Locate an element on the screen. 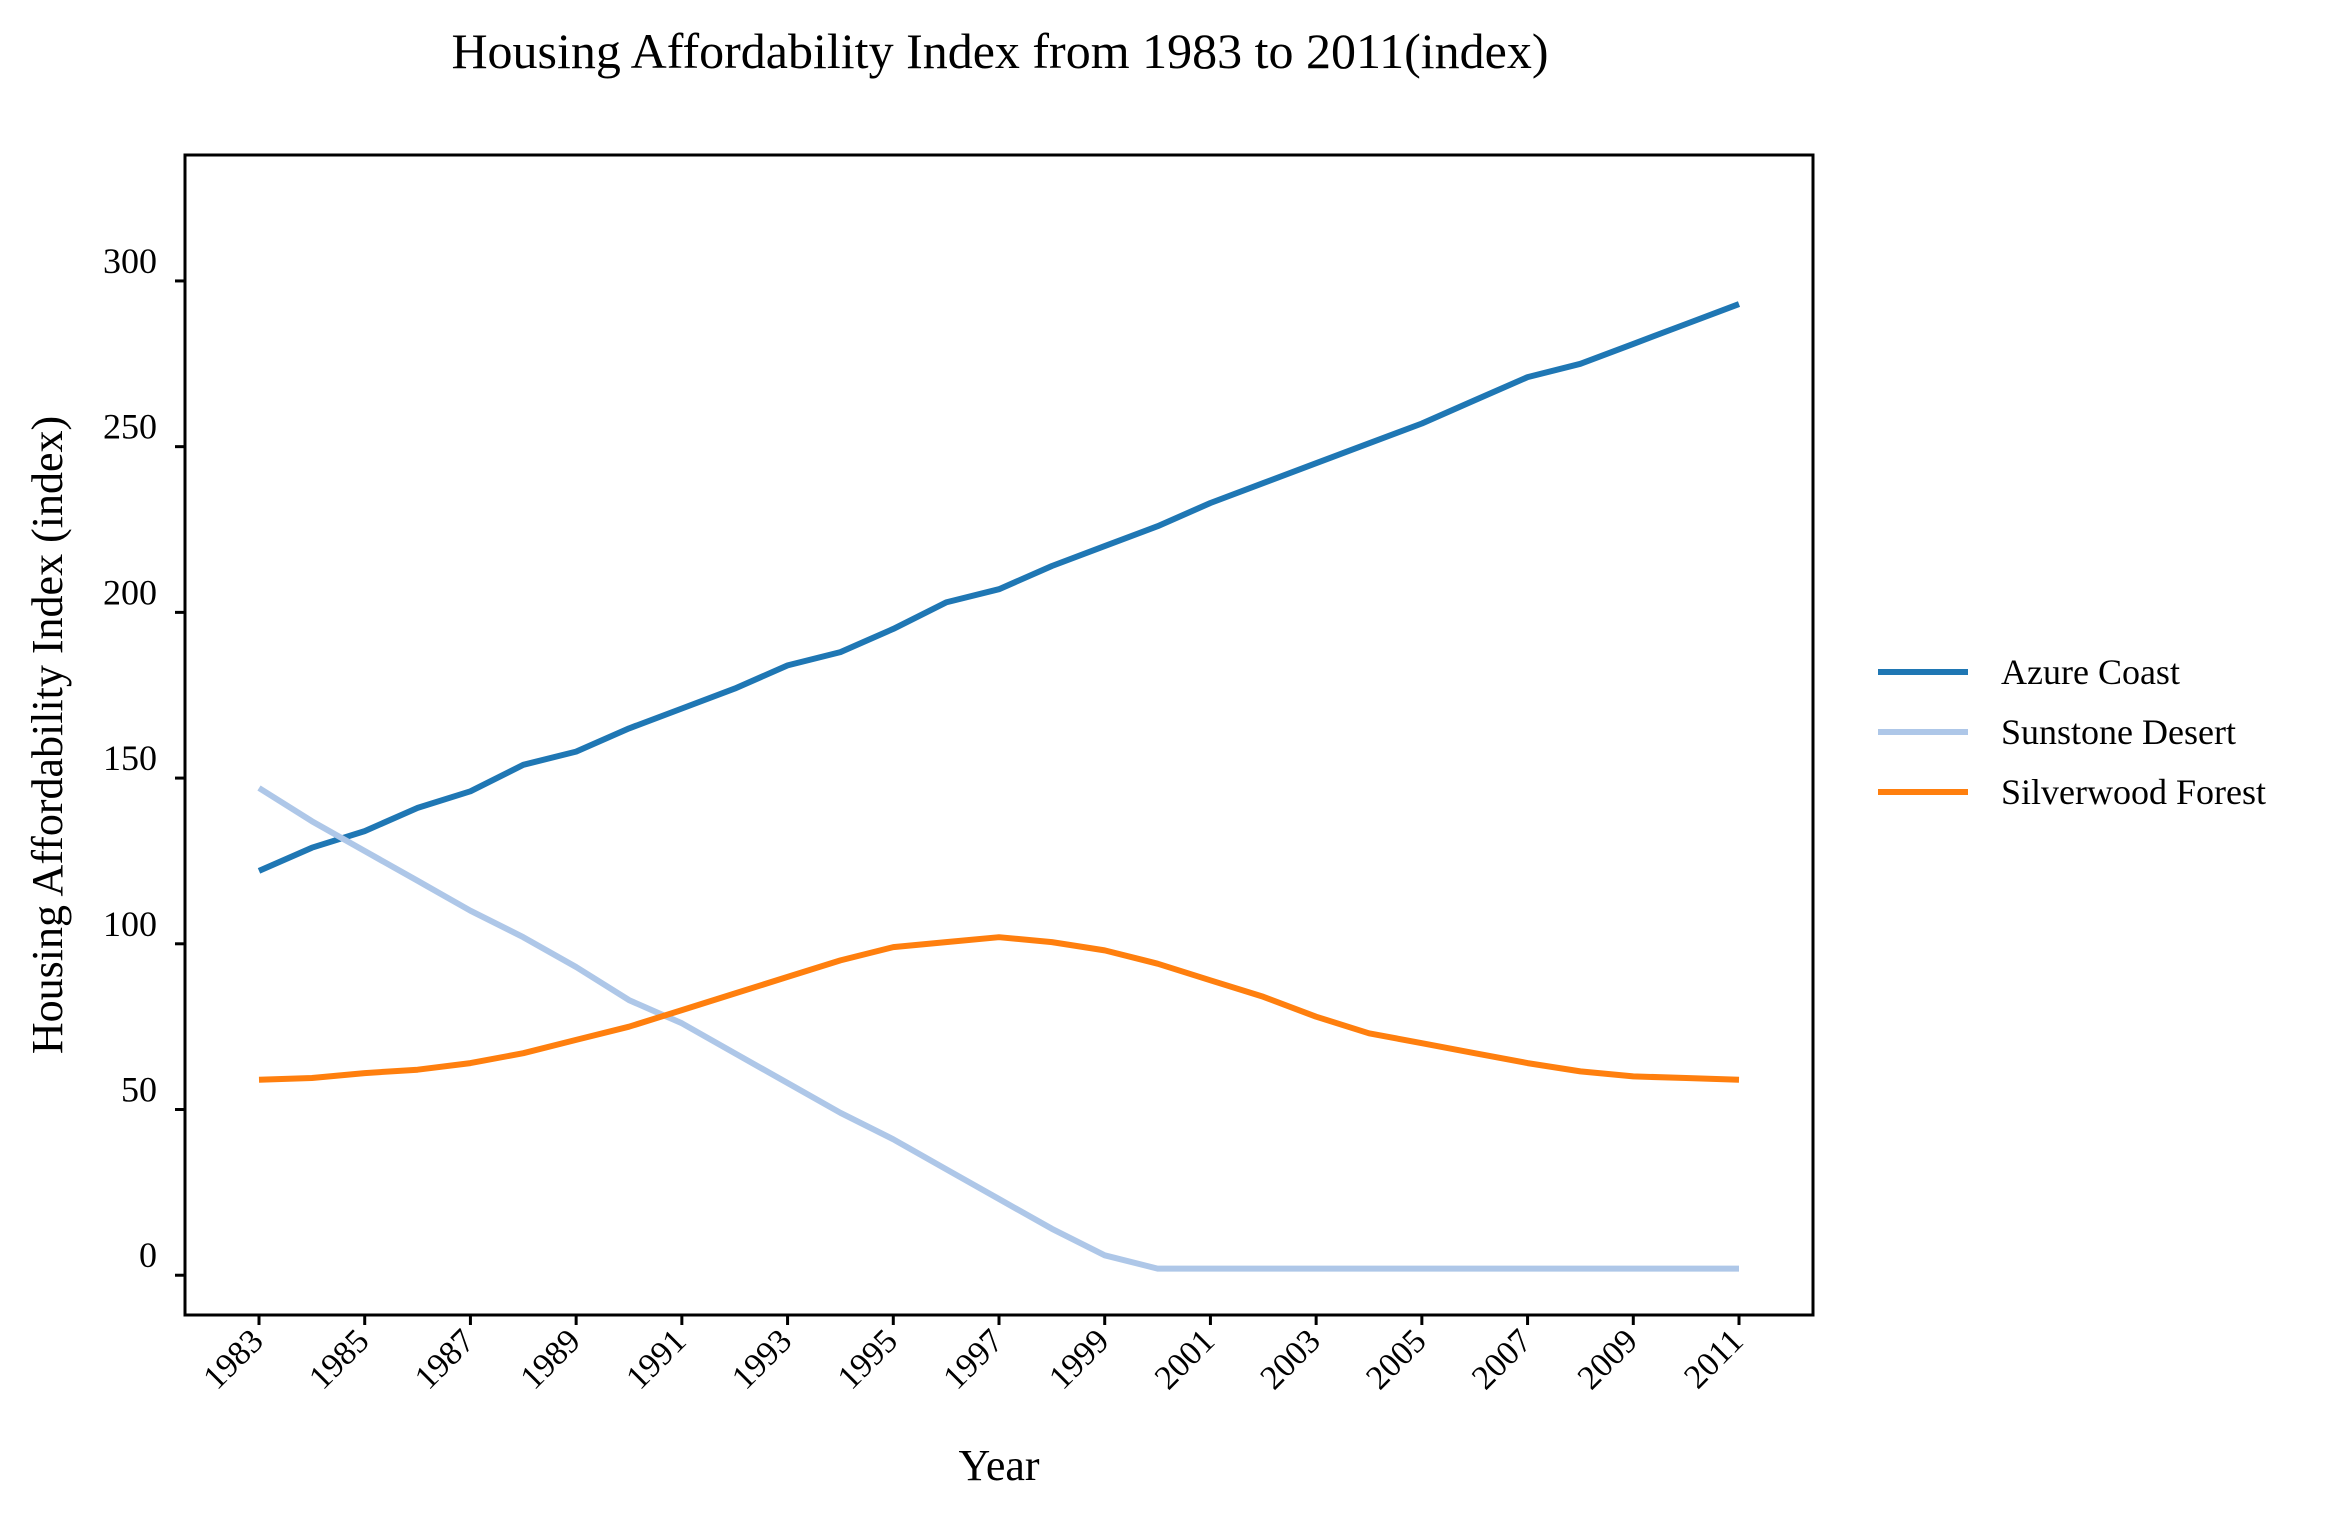 The width and height of the screenshot is (2344, 1517). y-tick-label: 50 is located at coordinates (139, 1090).